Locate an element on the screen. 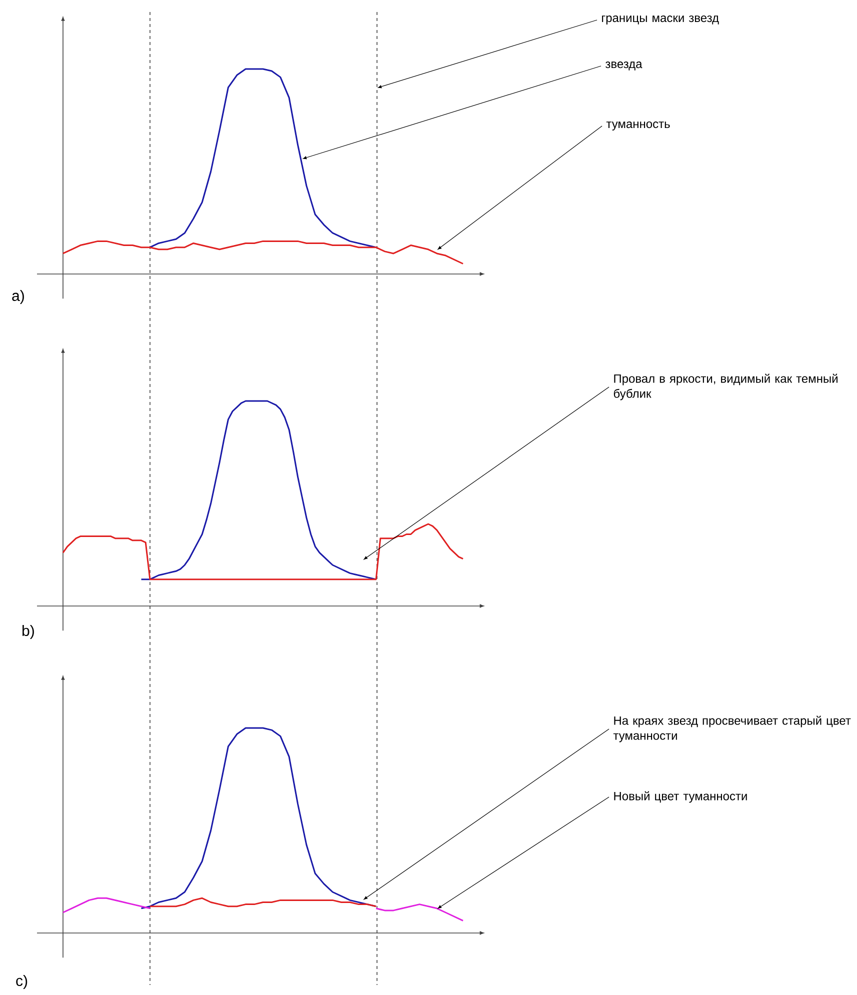 The height and width of the screenshot is (995, 857). text: a) is located at coordinates (18, 297).